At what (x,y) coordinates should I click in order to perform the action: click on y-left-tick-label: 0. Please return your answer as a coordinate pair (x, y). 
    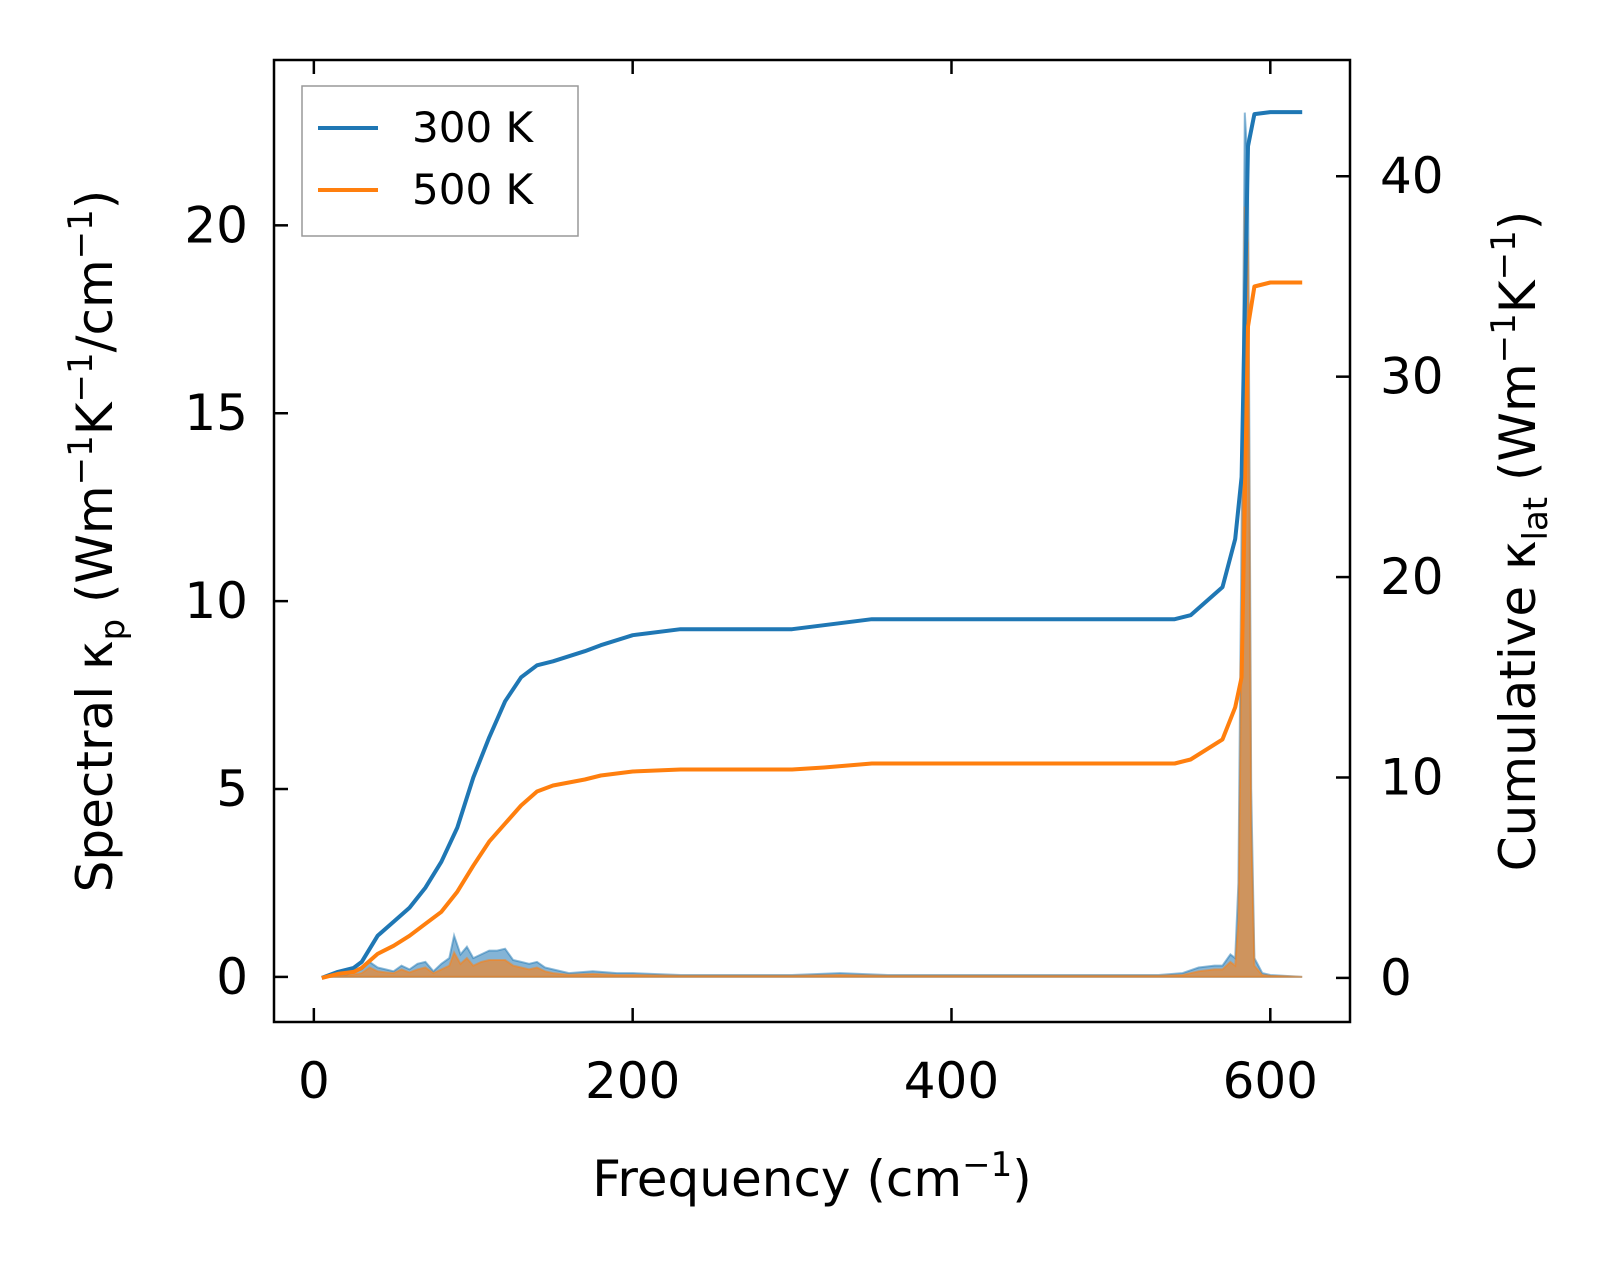
    Looking at the image, I should click on (232, 977).